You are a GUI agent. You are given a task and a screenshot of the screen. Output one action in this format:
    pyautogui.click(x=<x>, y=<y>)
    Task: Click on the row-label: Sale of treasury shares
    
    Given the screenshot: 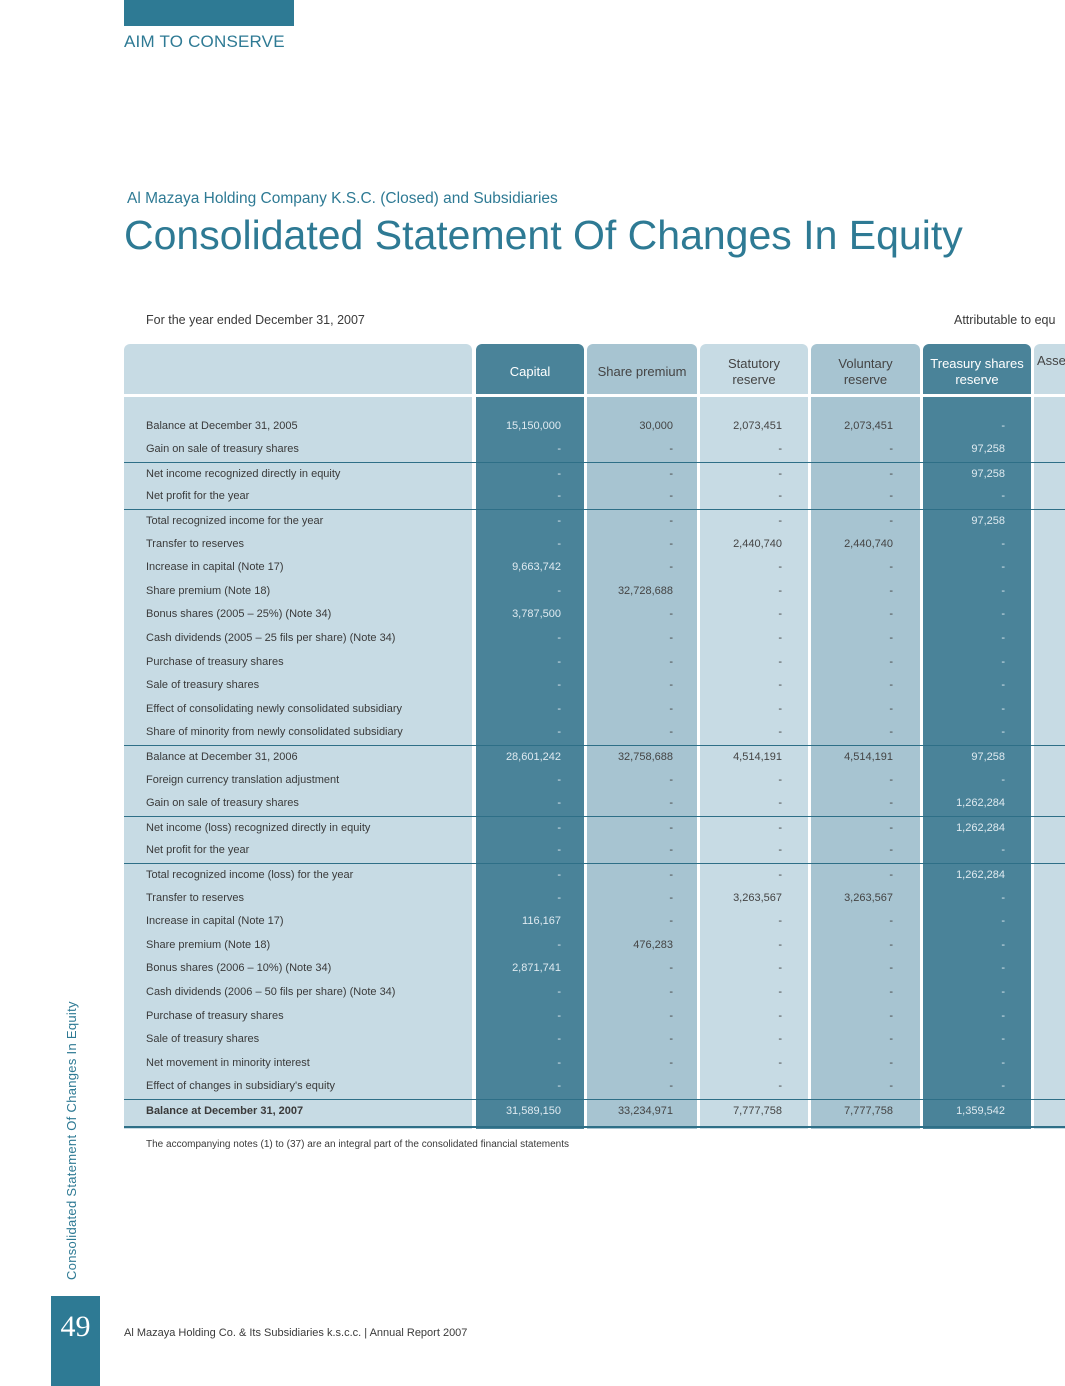 What is the action you would take?
    pyautogui.click(x=203, y=1039)
    